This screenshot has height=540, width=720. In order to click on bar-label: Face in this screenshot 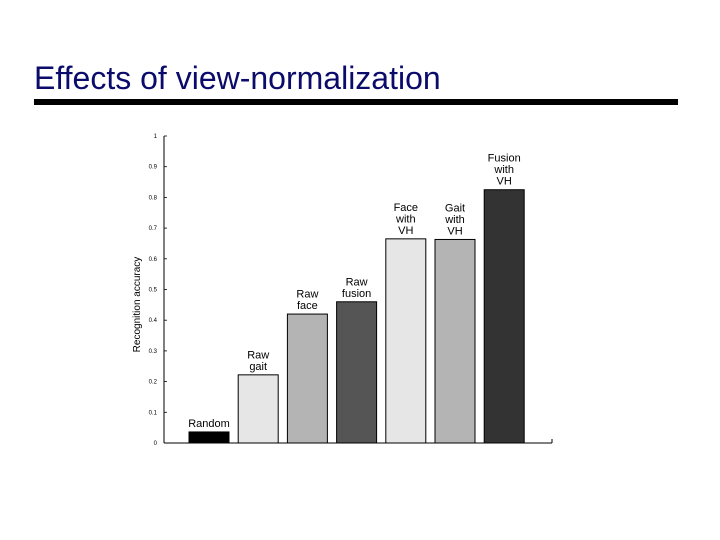, I will do `click(406, 208)`.